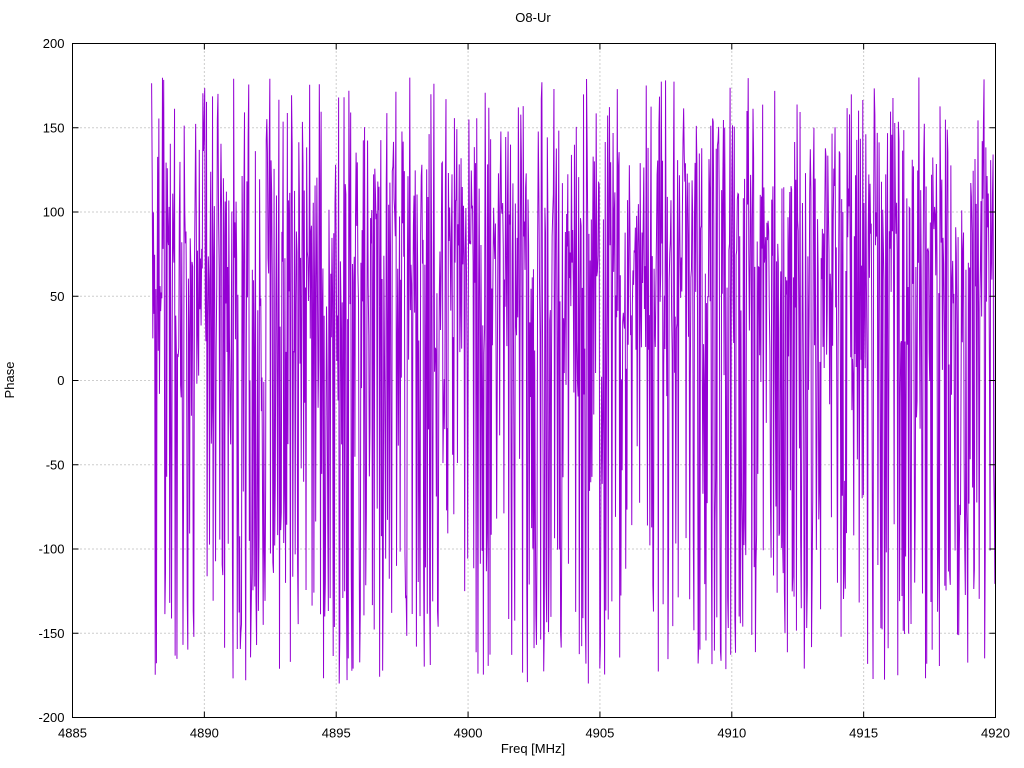 This screenshot has height=768, width=1024. Describe the element at coordinates (54, 127) in the screenshot. I see `y-tick-label: 150` at that location.